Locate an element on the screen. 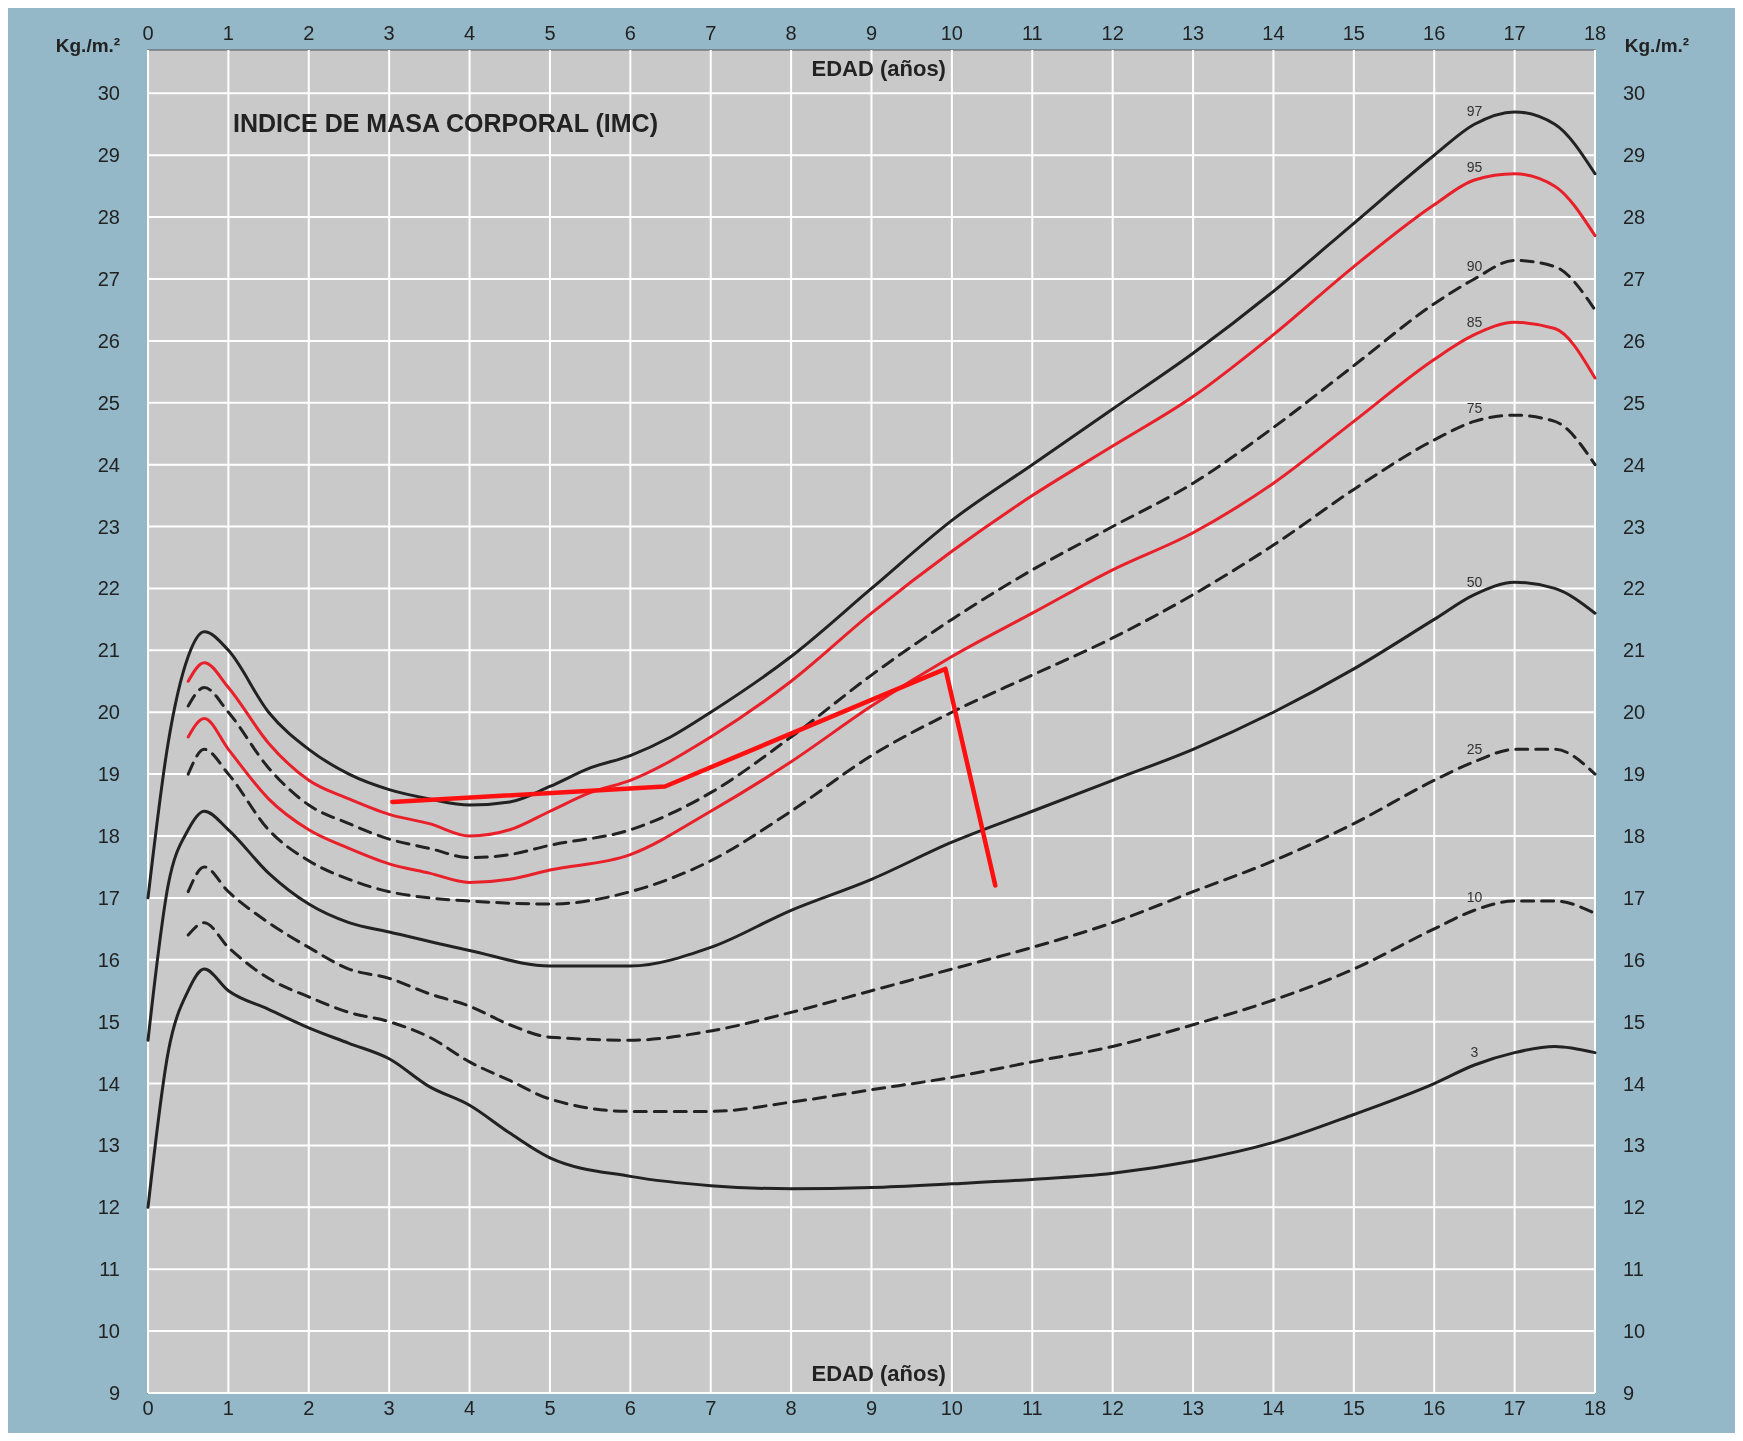 The height and width of the screenshot is (1441, 1743). x2-tick-label: 17 is located at coordinates (1514, 33).